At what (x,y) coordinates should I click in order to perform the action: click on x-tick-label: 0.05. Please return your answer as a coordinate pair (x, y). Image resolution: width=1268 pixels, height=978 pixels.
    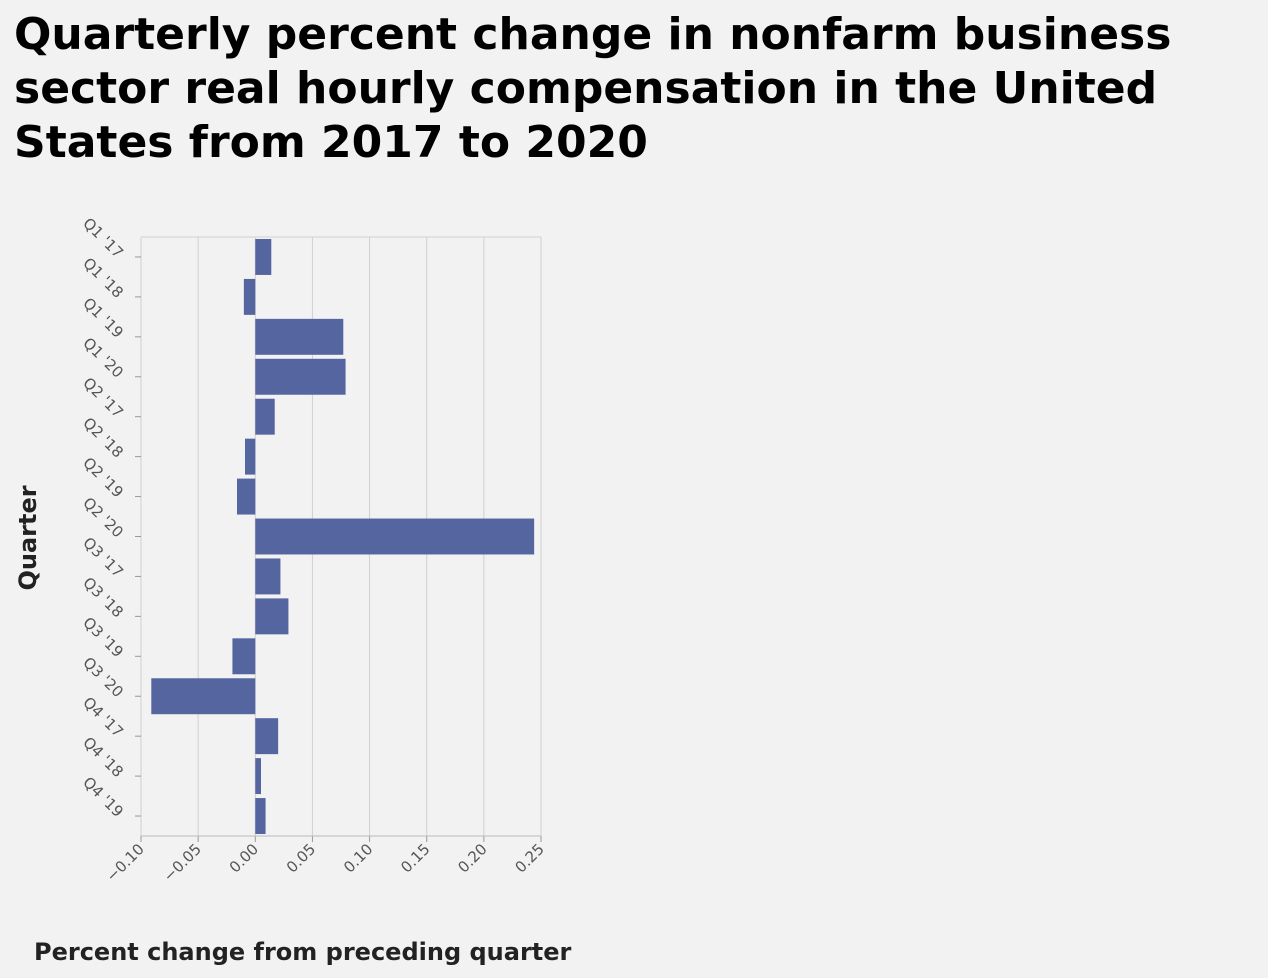
    Looking at the image, I should click on (301, 858).